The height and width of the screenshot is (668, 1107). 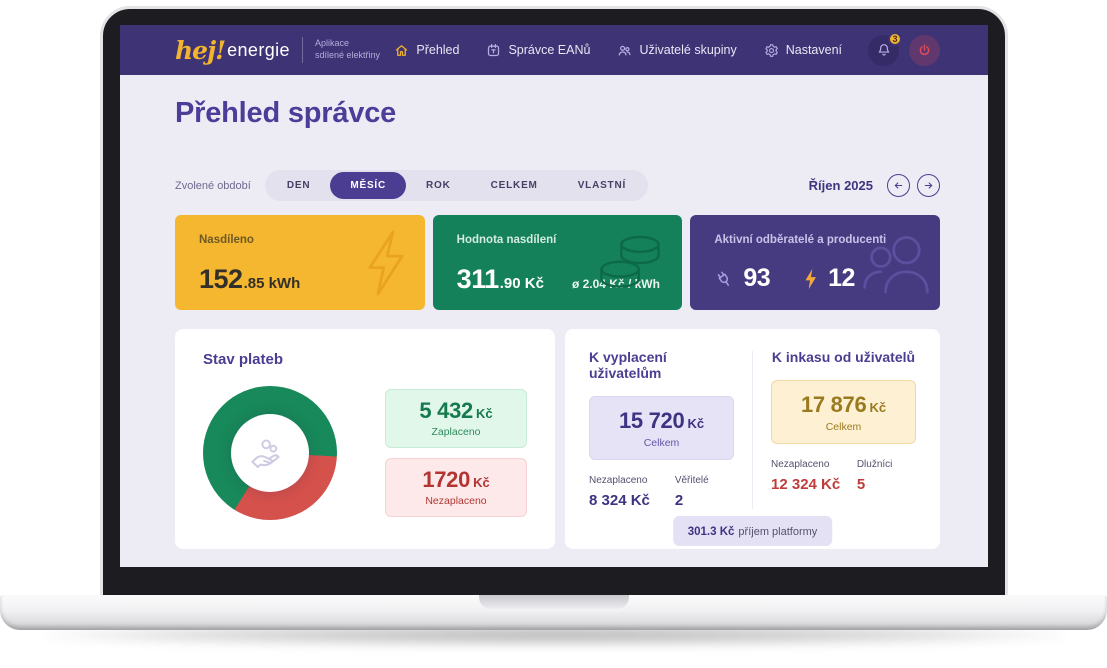 I want to click on logo-script: hej!, so click(x=200, y=50).